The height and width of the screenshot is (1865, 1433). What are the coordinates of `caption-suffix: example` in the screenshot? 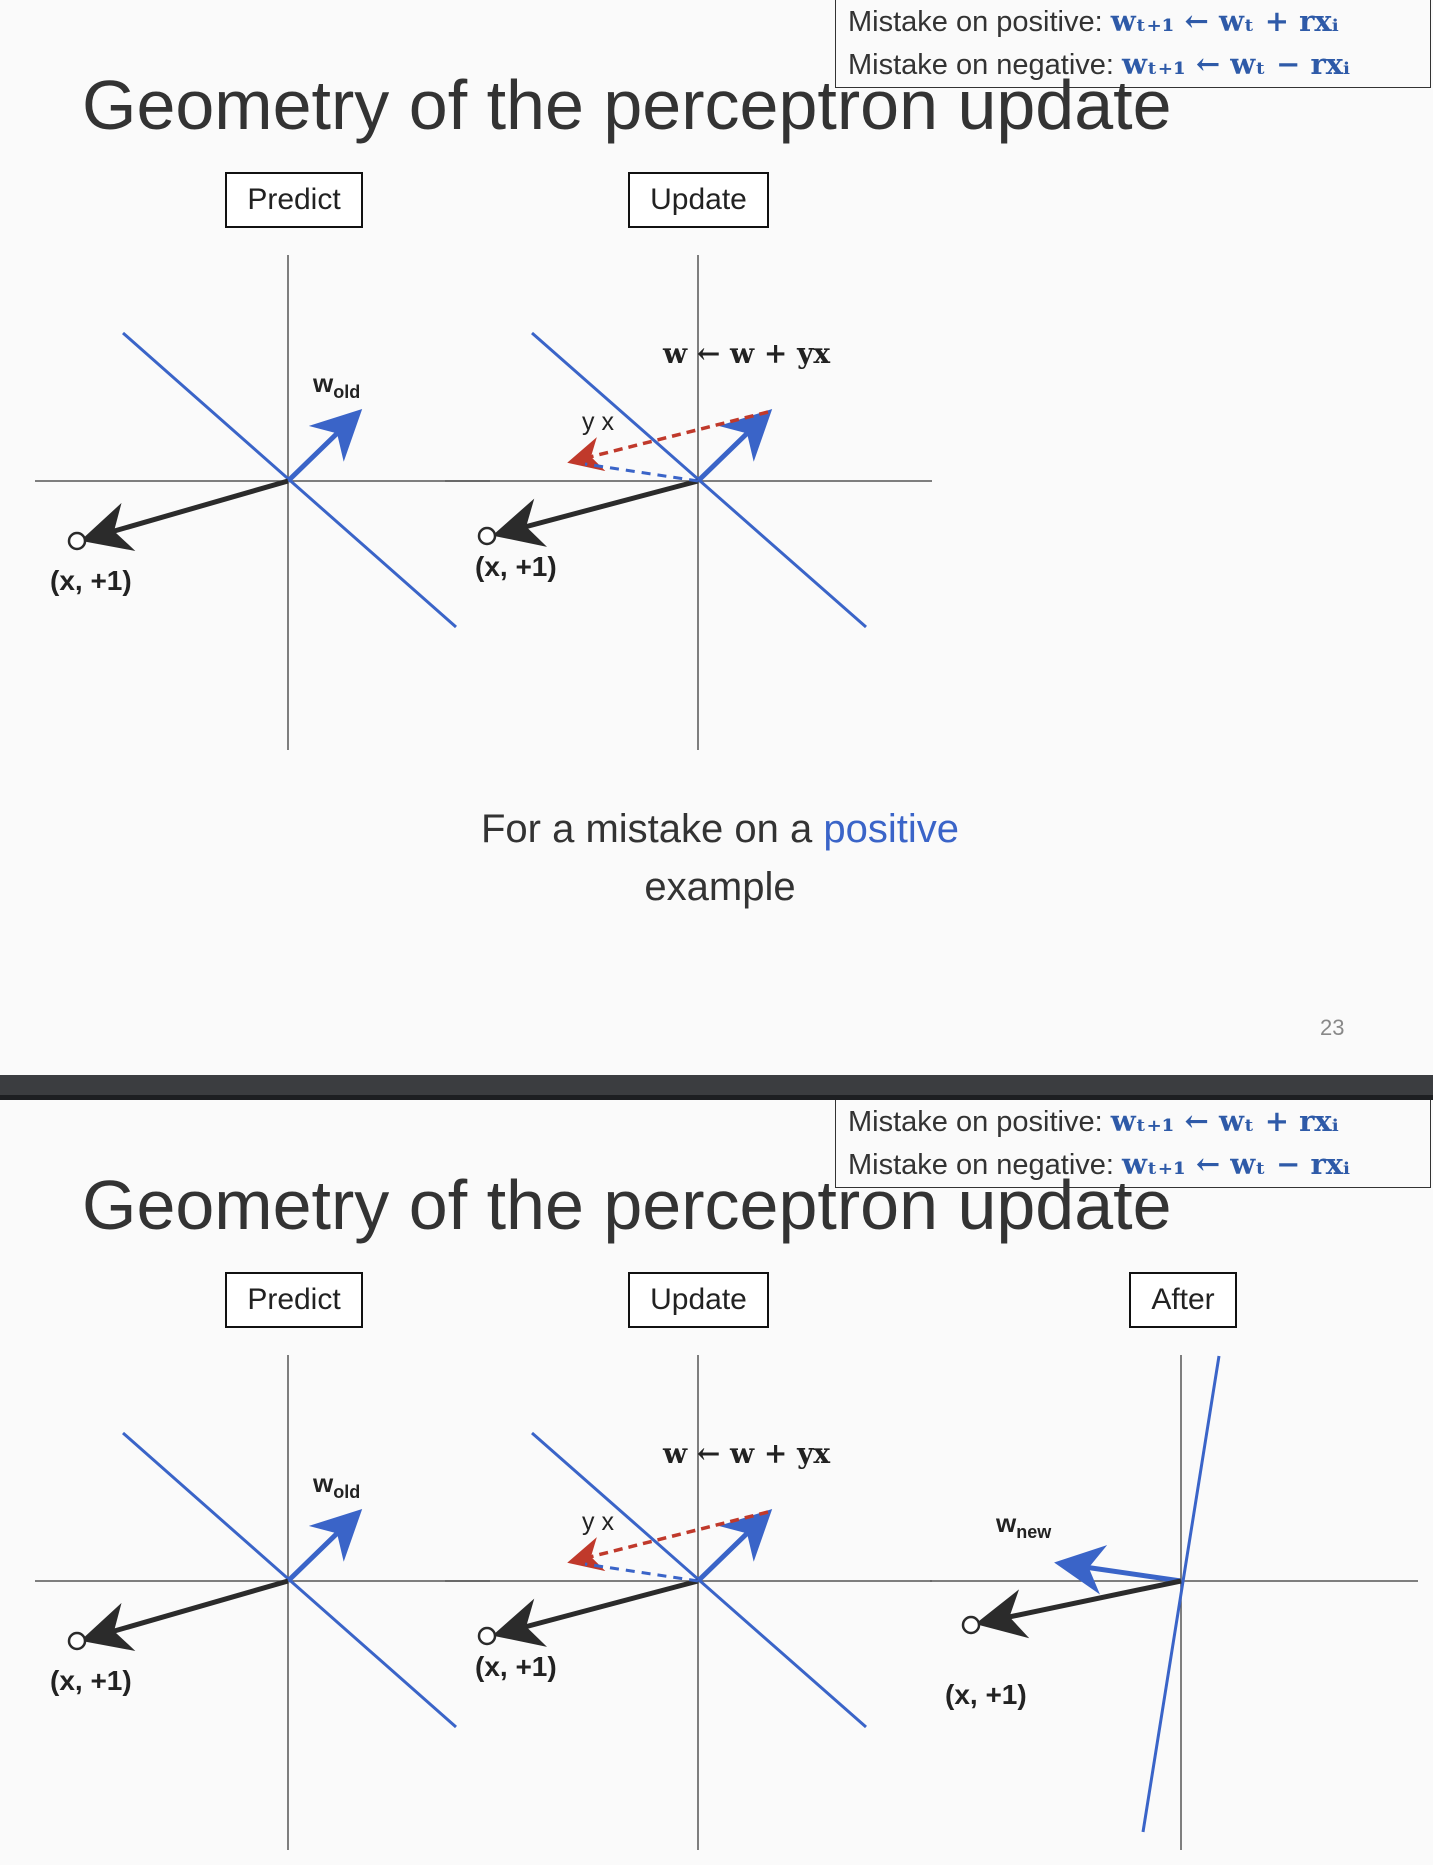 It's located at (720, 887).